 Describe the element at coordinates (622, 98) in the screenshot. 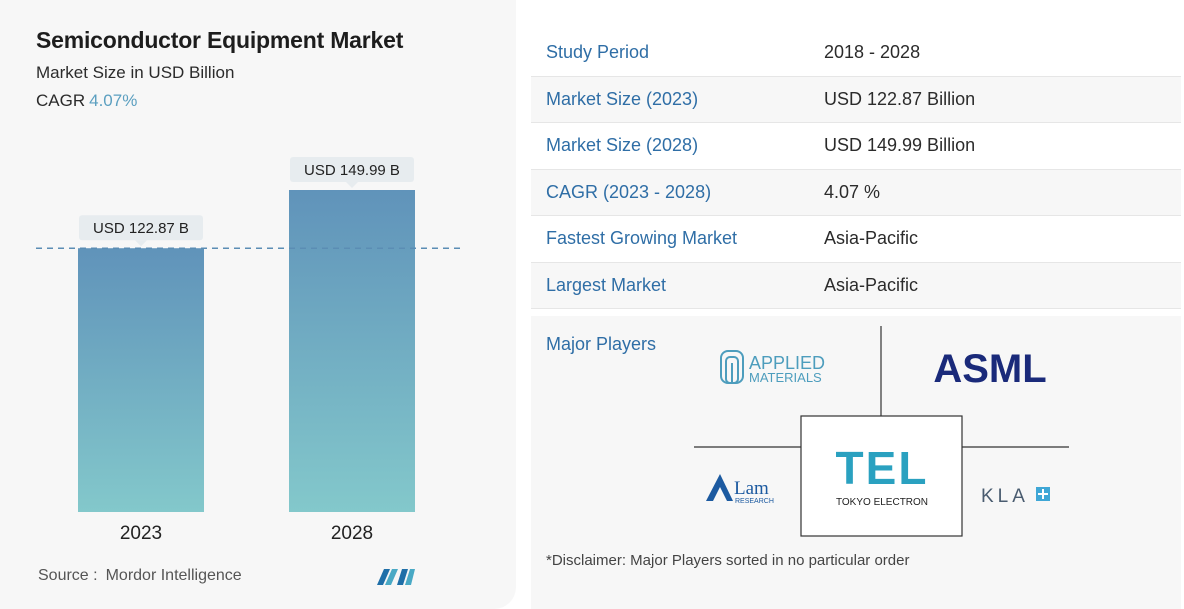

I see `stat-key: Market Size (2023)` at that location.